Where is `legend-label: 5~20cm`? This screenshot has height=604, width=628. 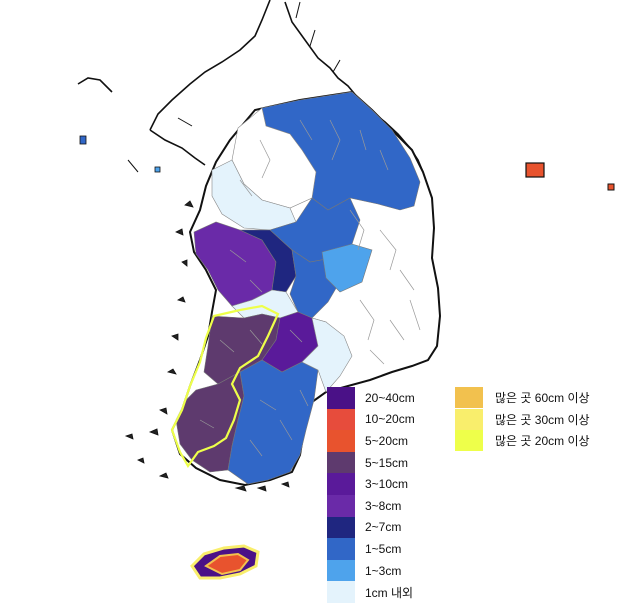 legend-label: 5~20cm is located at coordinates (387, 440).